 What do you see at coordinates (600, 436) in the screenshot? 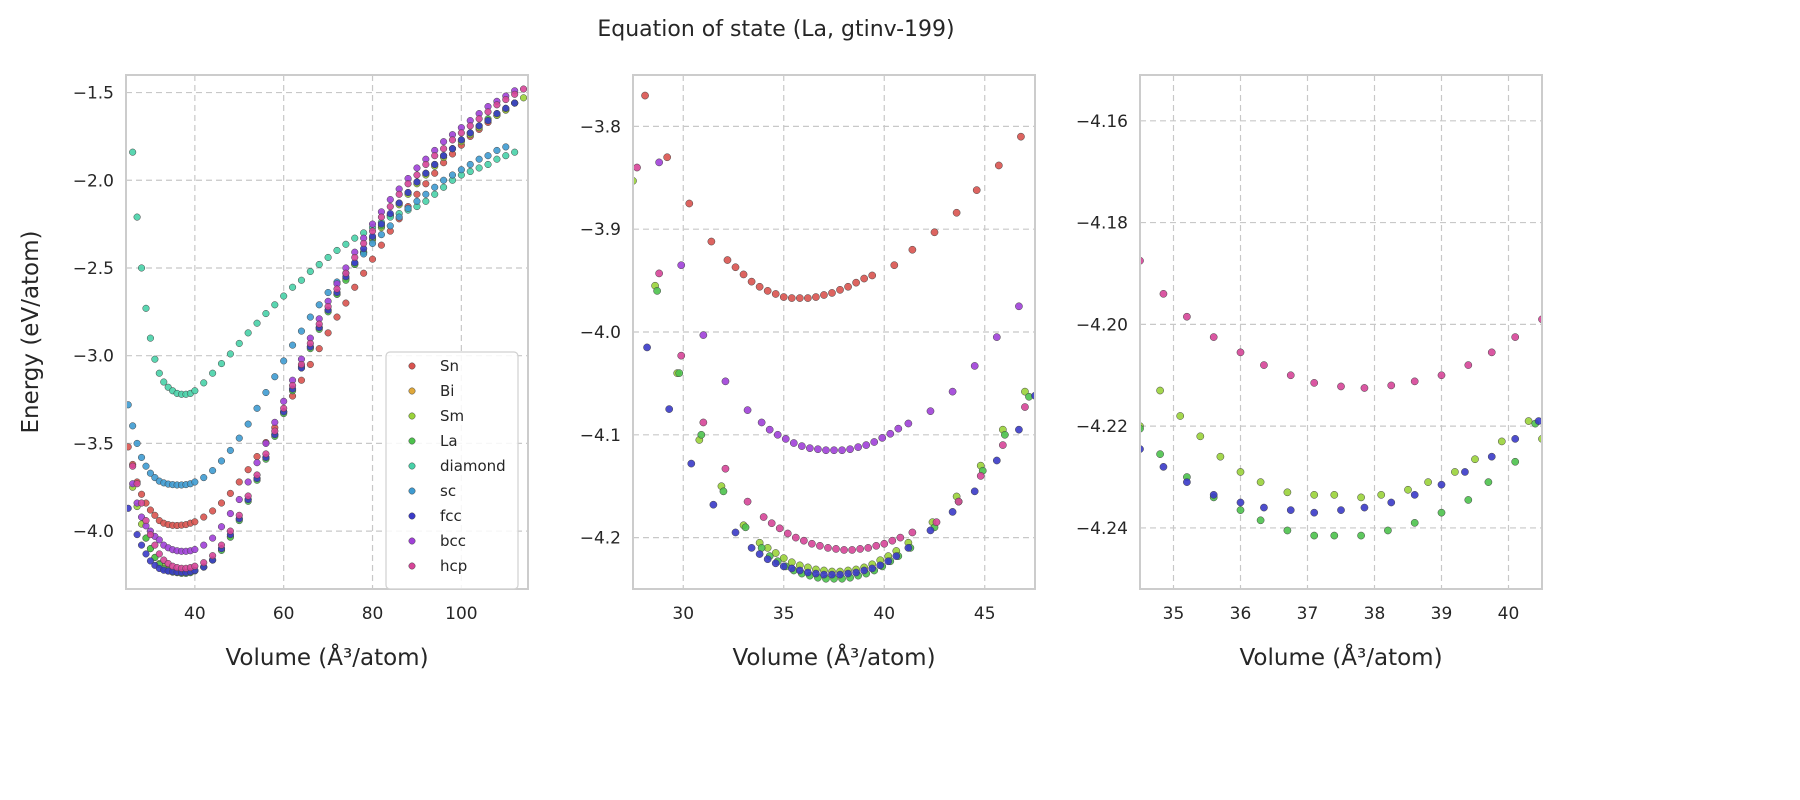
I see `y-tick-label: −4.1` at bounding box center [600, 436].